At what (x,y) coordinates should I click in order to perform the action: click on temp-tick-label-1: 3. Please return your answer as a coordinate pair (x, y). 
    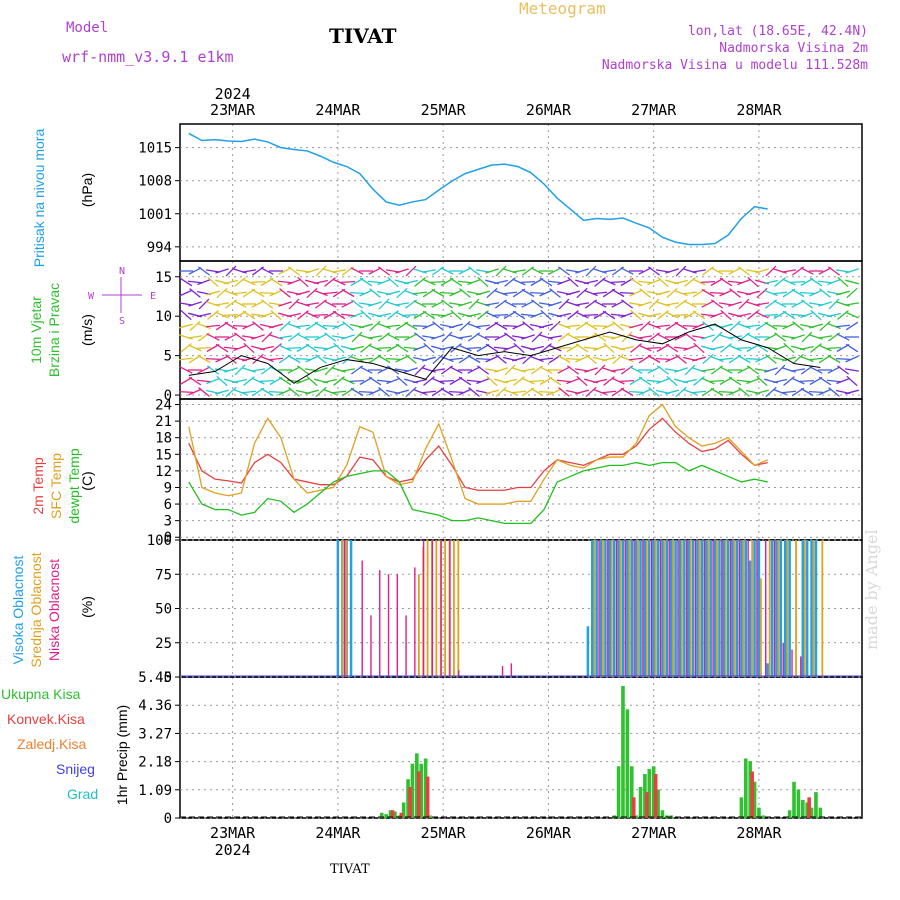
    Looking at the image, I should click on (168, 522).